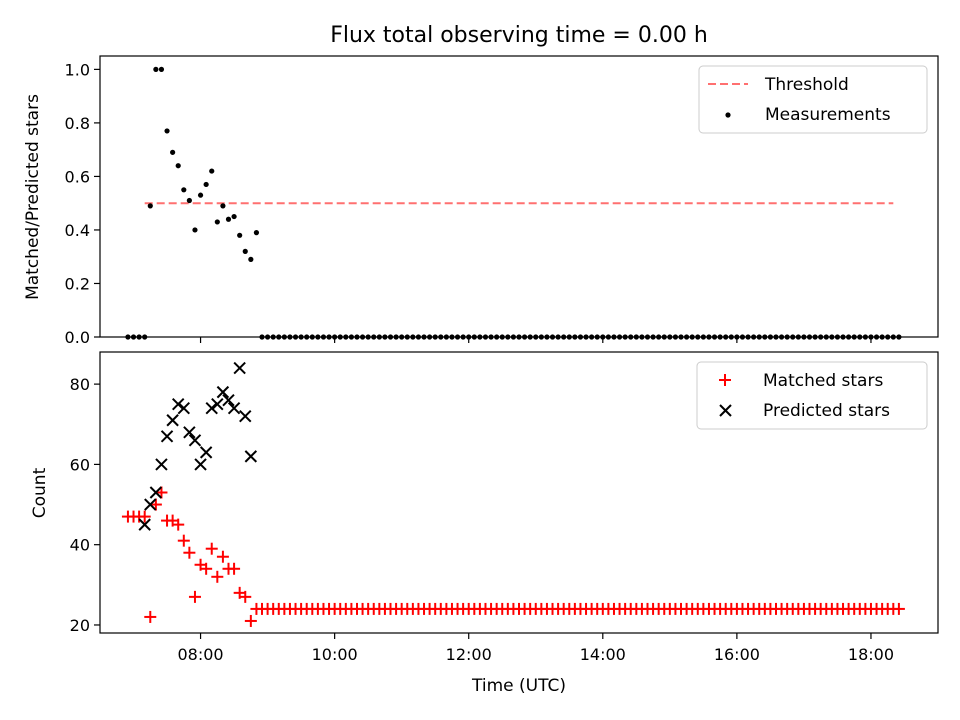  Describe the element at coordinates (33, 197) in the screenshot. I see `top-y-axis-label: Matched/Predicted stars` at that location.